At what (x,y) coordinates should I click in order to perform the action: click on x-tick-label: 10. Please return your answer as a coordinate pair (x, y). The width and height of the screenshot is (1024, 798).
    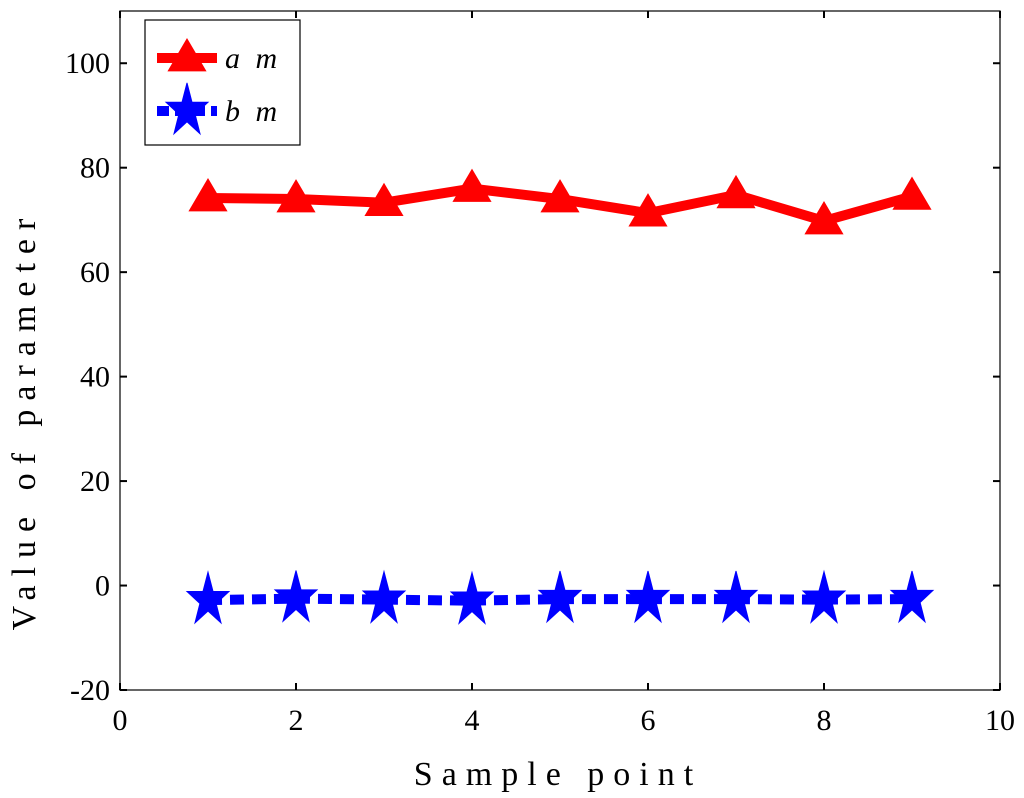
    Looking at the image, I should click on (1000, 720).